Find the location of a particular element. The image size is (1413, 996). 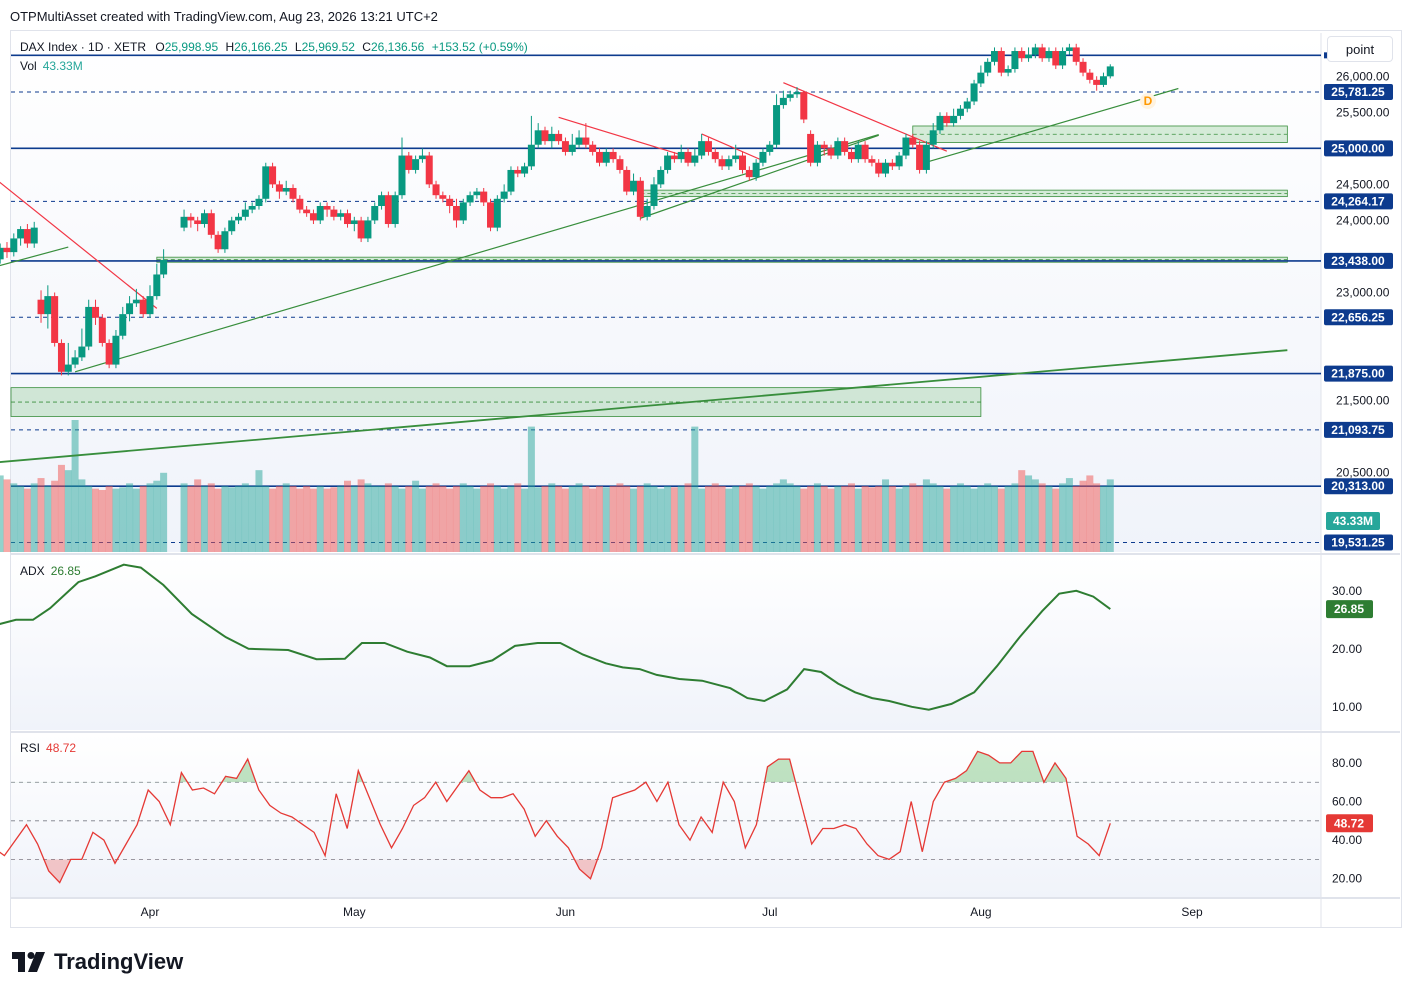

rsi-label: RSI is located at coordinates (30, 748).